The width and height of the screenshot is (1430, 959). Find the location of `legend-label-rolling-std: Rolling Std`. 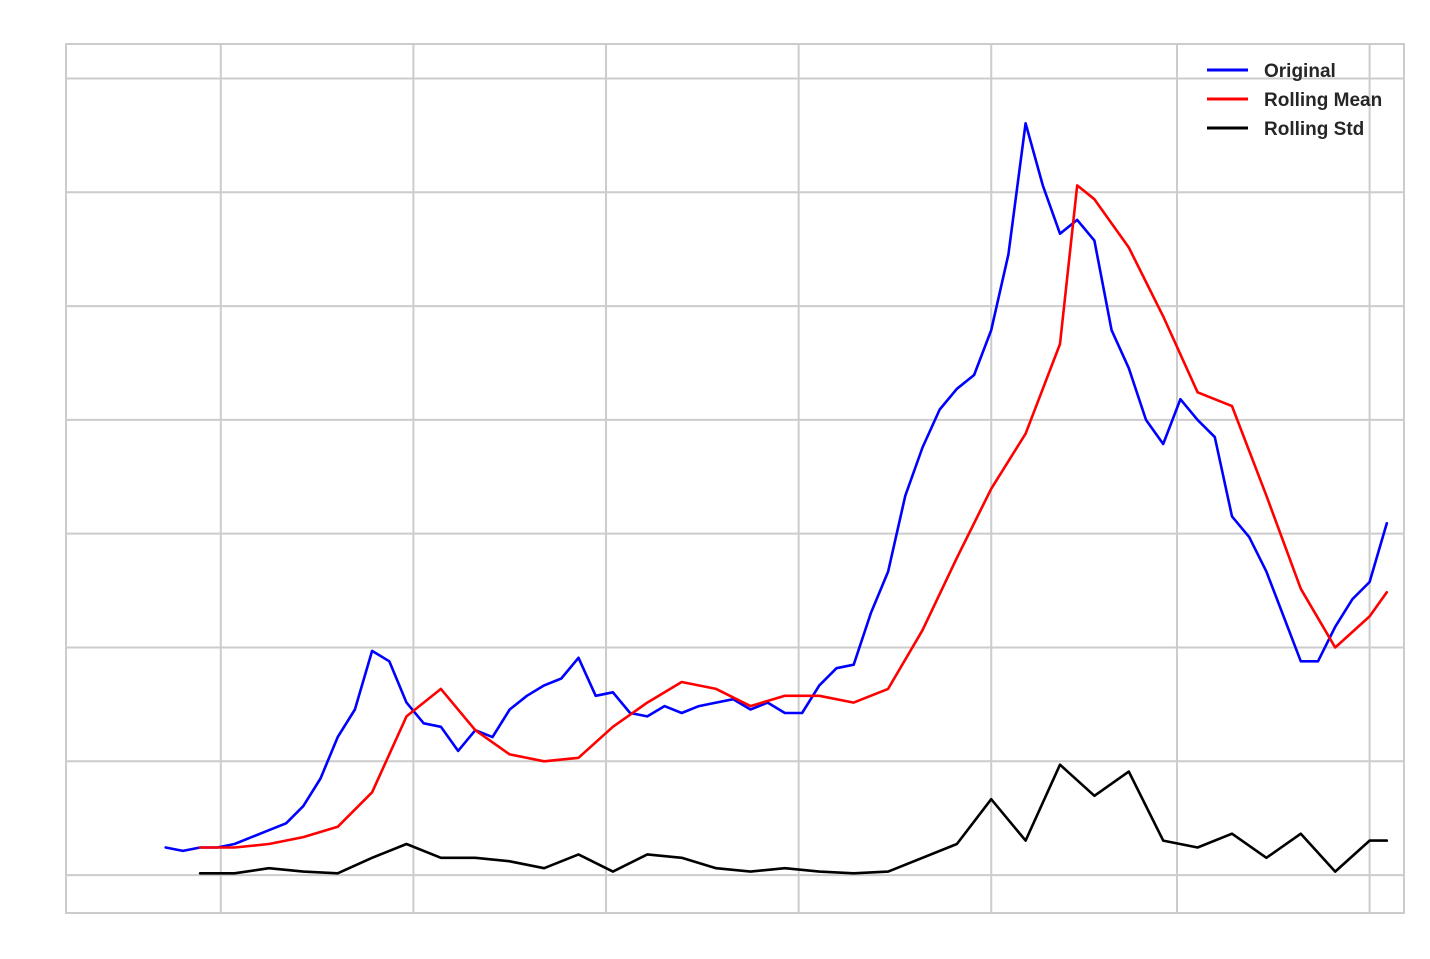

legend-label-rolling-std: Rolling Std is located at coordinates (1314, 129).